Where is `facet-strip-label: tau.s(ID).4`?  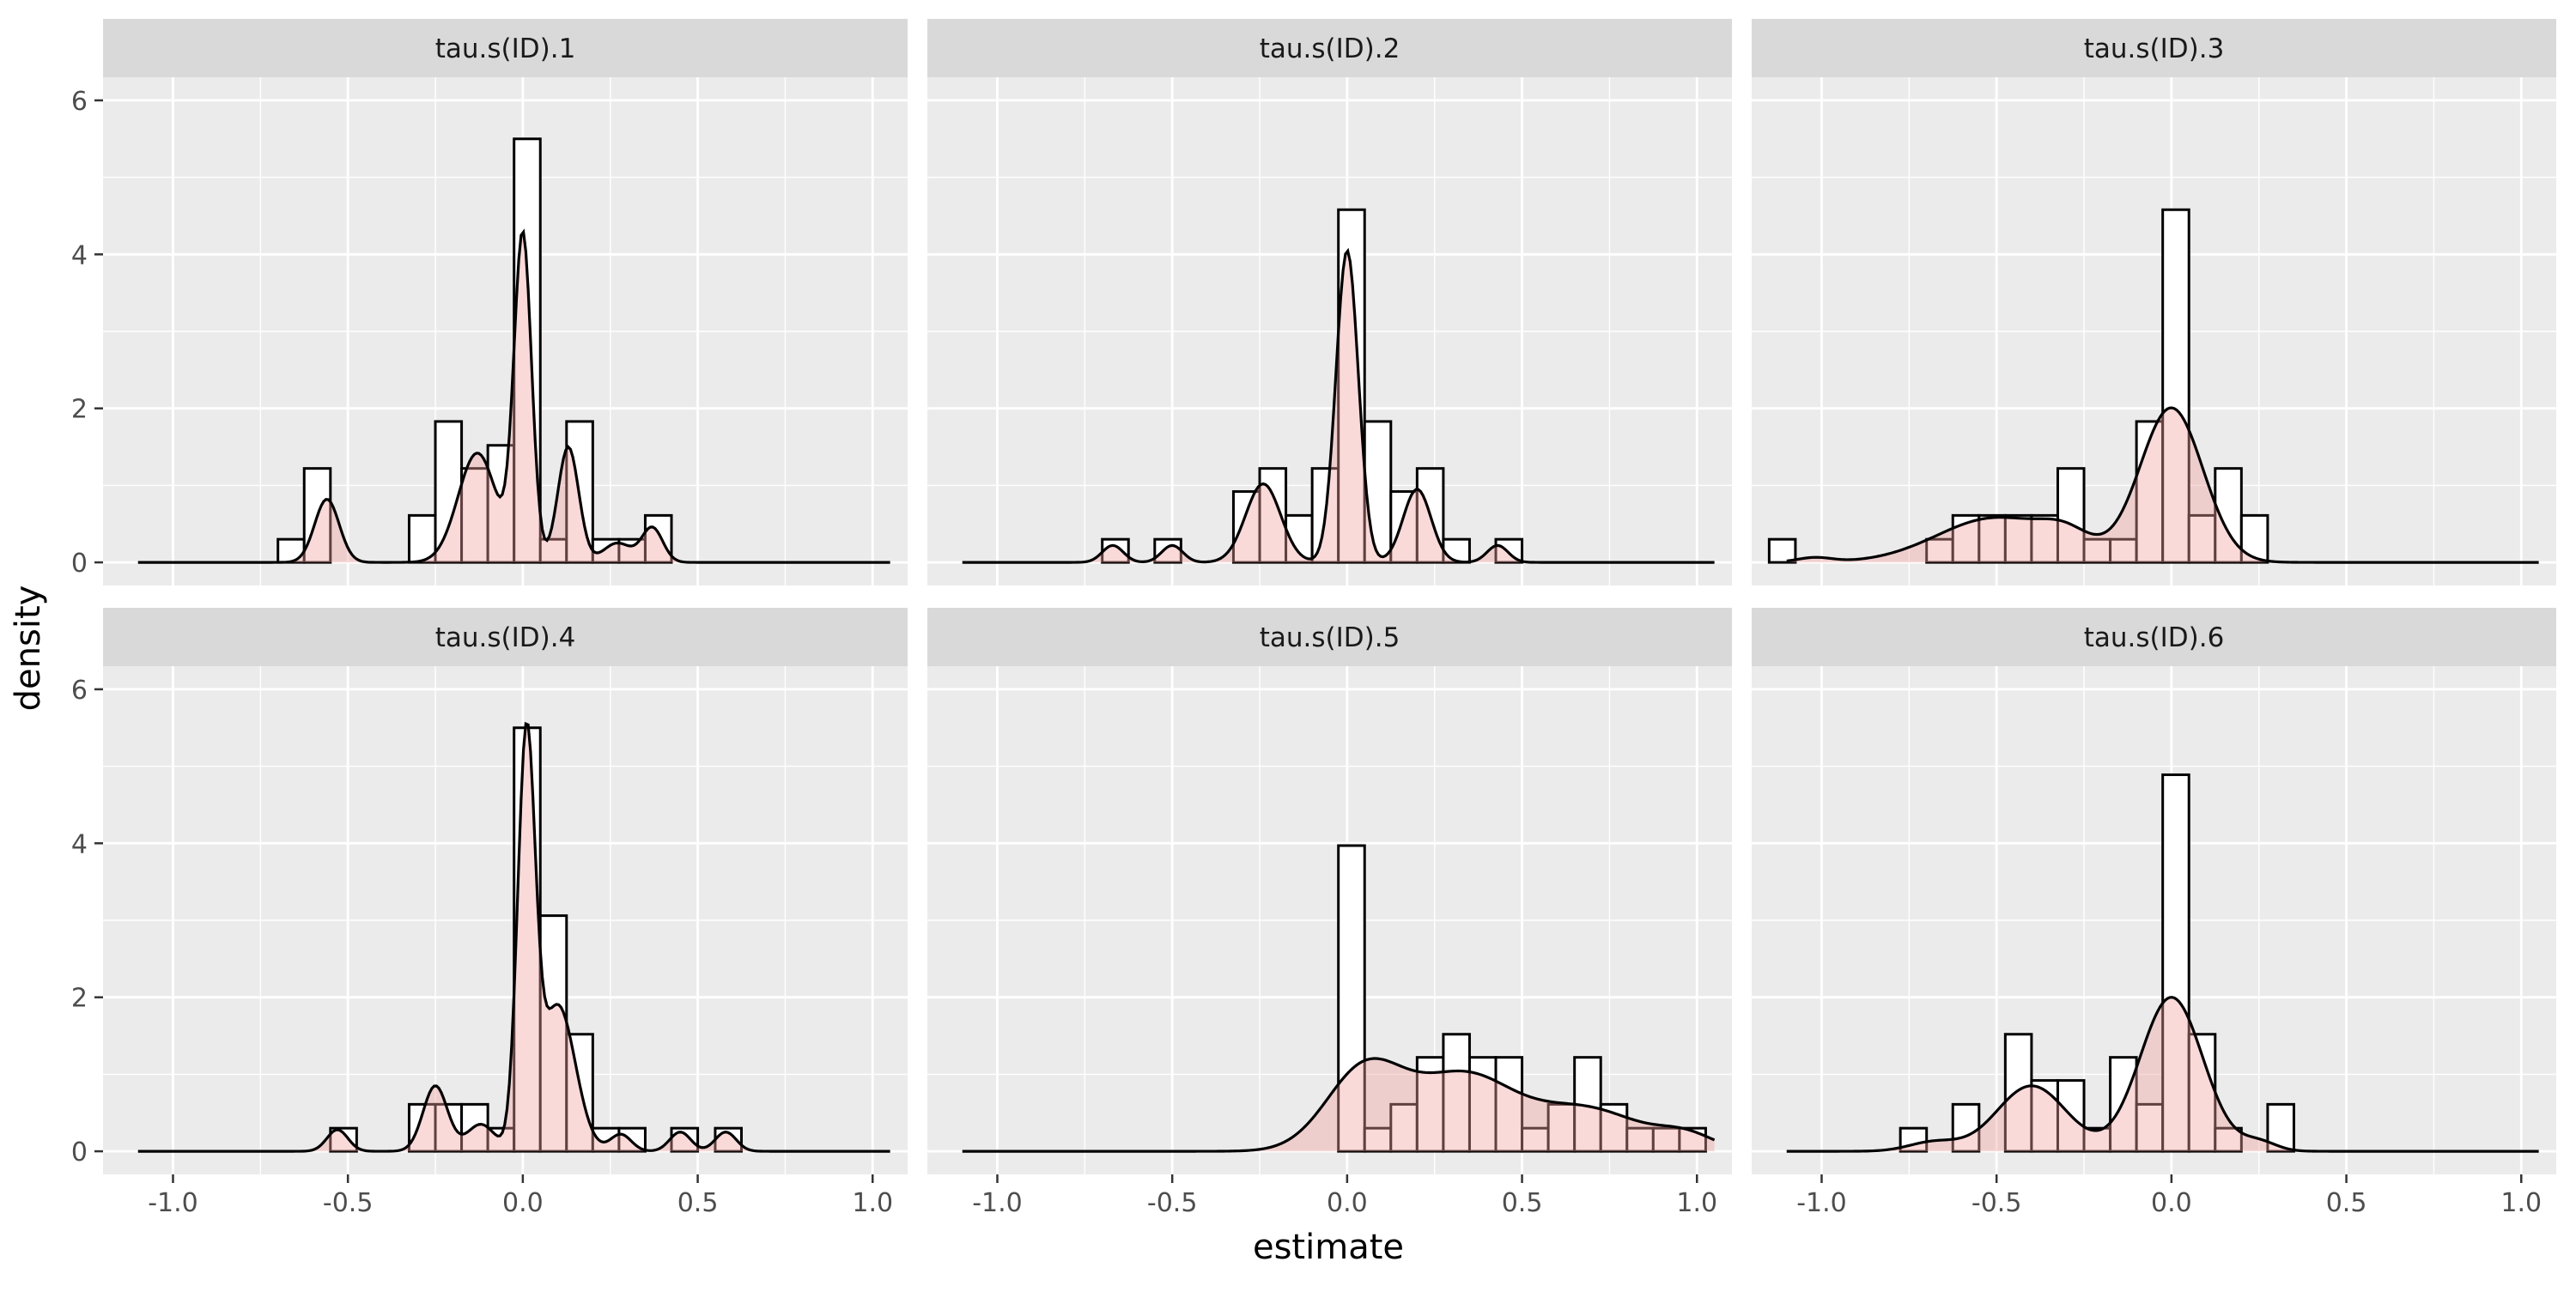 facet-strip-label: tau.s(ID).4 is located at coordinates (505, 637).